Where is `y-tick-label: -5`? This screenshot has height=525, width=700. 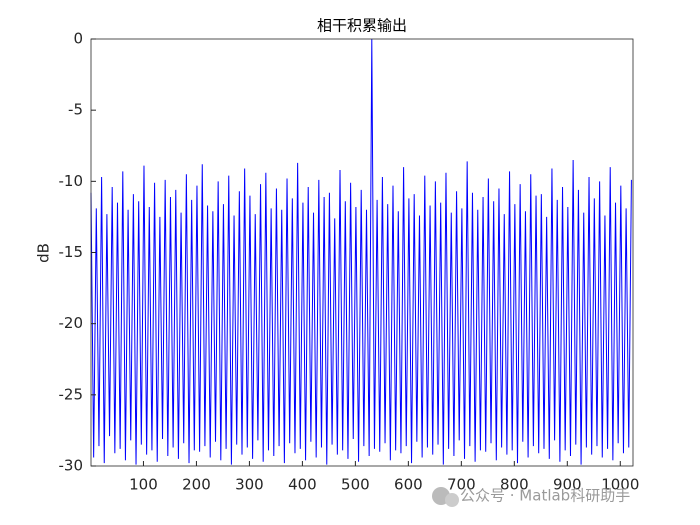
y-tick-label: -5 is located at coordinates (75, 110).